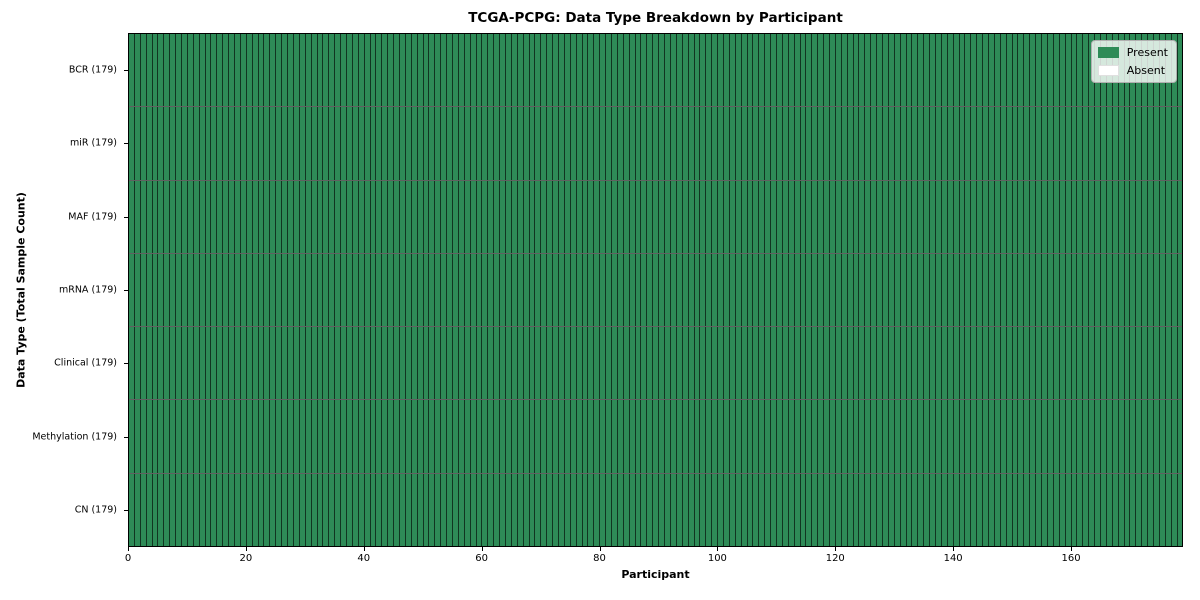 This screenshot has height=600, width=1200. I want to click on y-tick-label: mRNA (179), so click(87, 290).